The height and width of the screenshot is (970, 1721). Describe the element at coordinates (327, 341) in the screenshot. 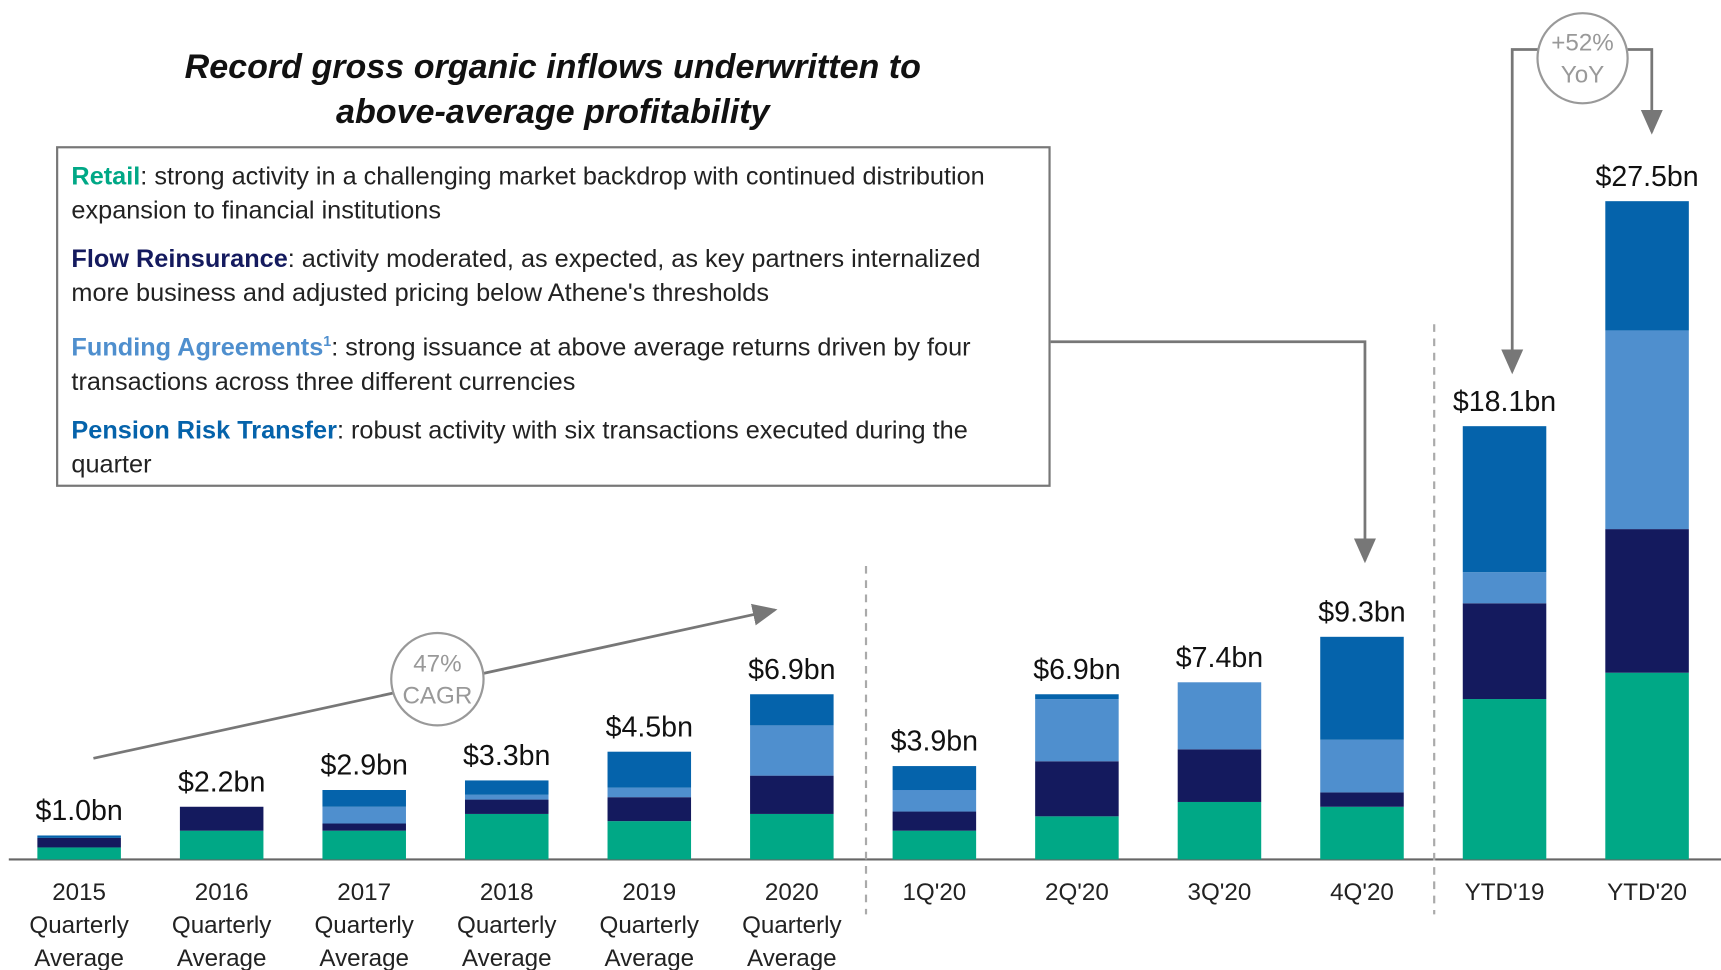

I see `footnote-mark: 1` at that location.